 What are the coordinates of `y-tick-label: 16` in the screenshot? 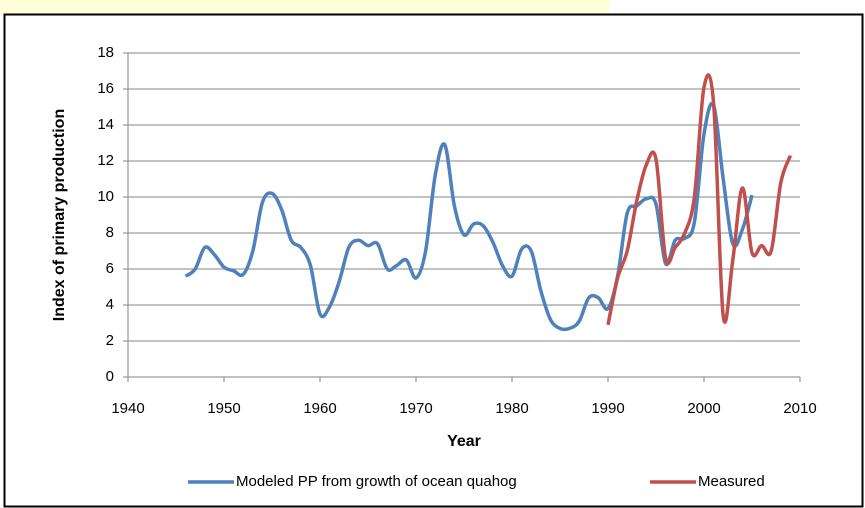 It's located at (105, 88).